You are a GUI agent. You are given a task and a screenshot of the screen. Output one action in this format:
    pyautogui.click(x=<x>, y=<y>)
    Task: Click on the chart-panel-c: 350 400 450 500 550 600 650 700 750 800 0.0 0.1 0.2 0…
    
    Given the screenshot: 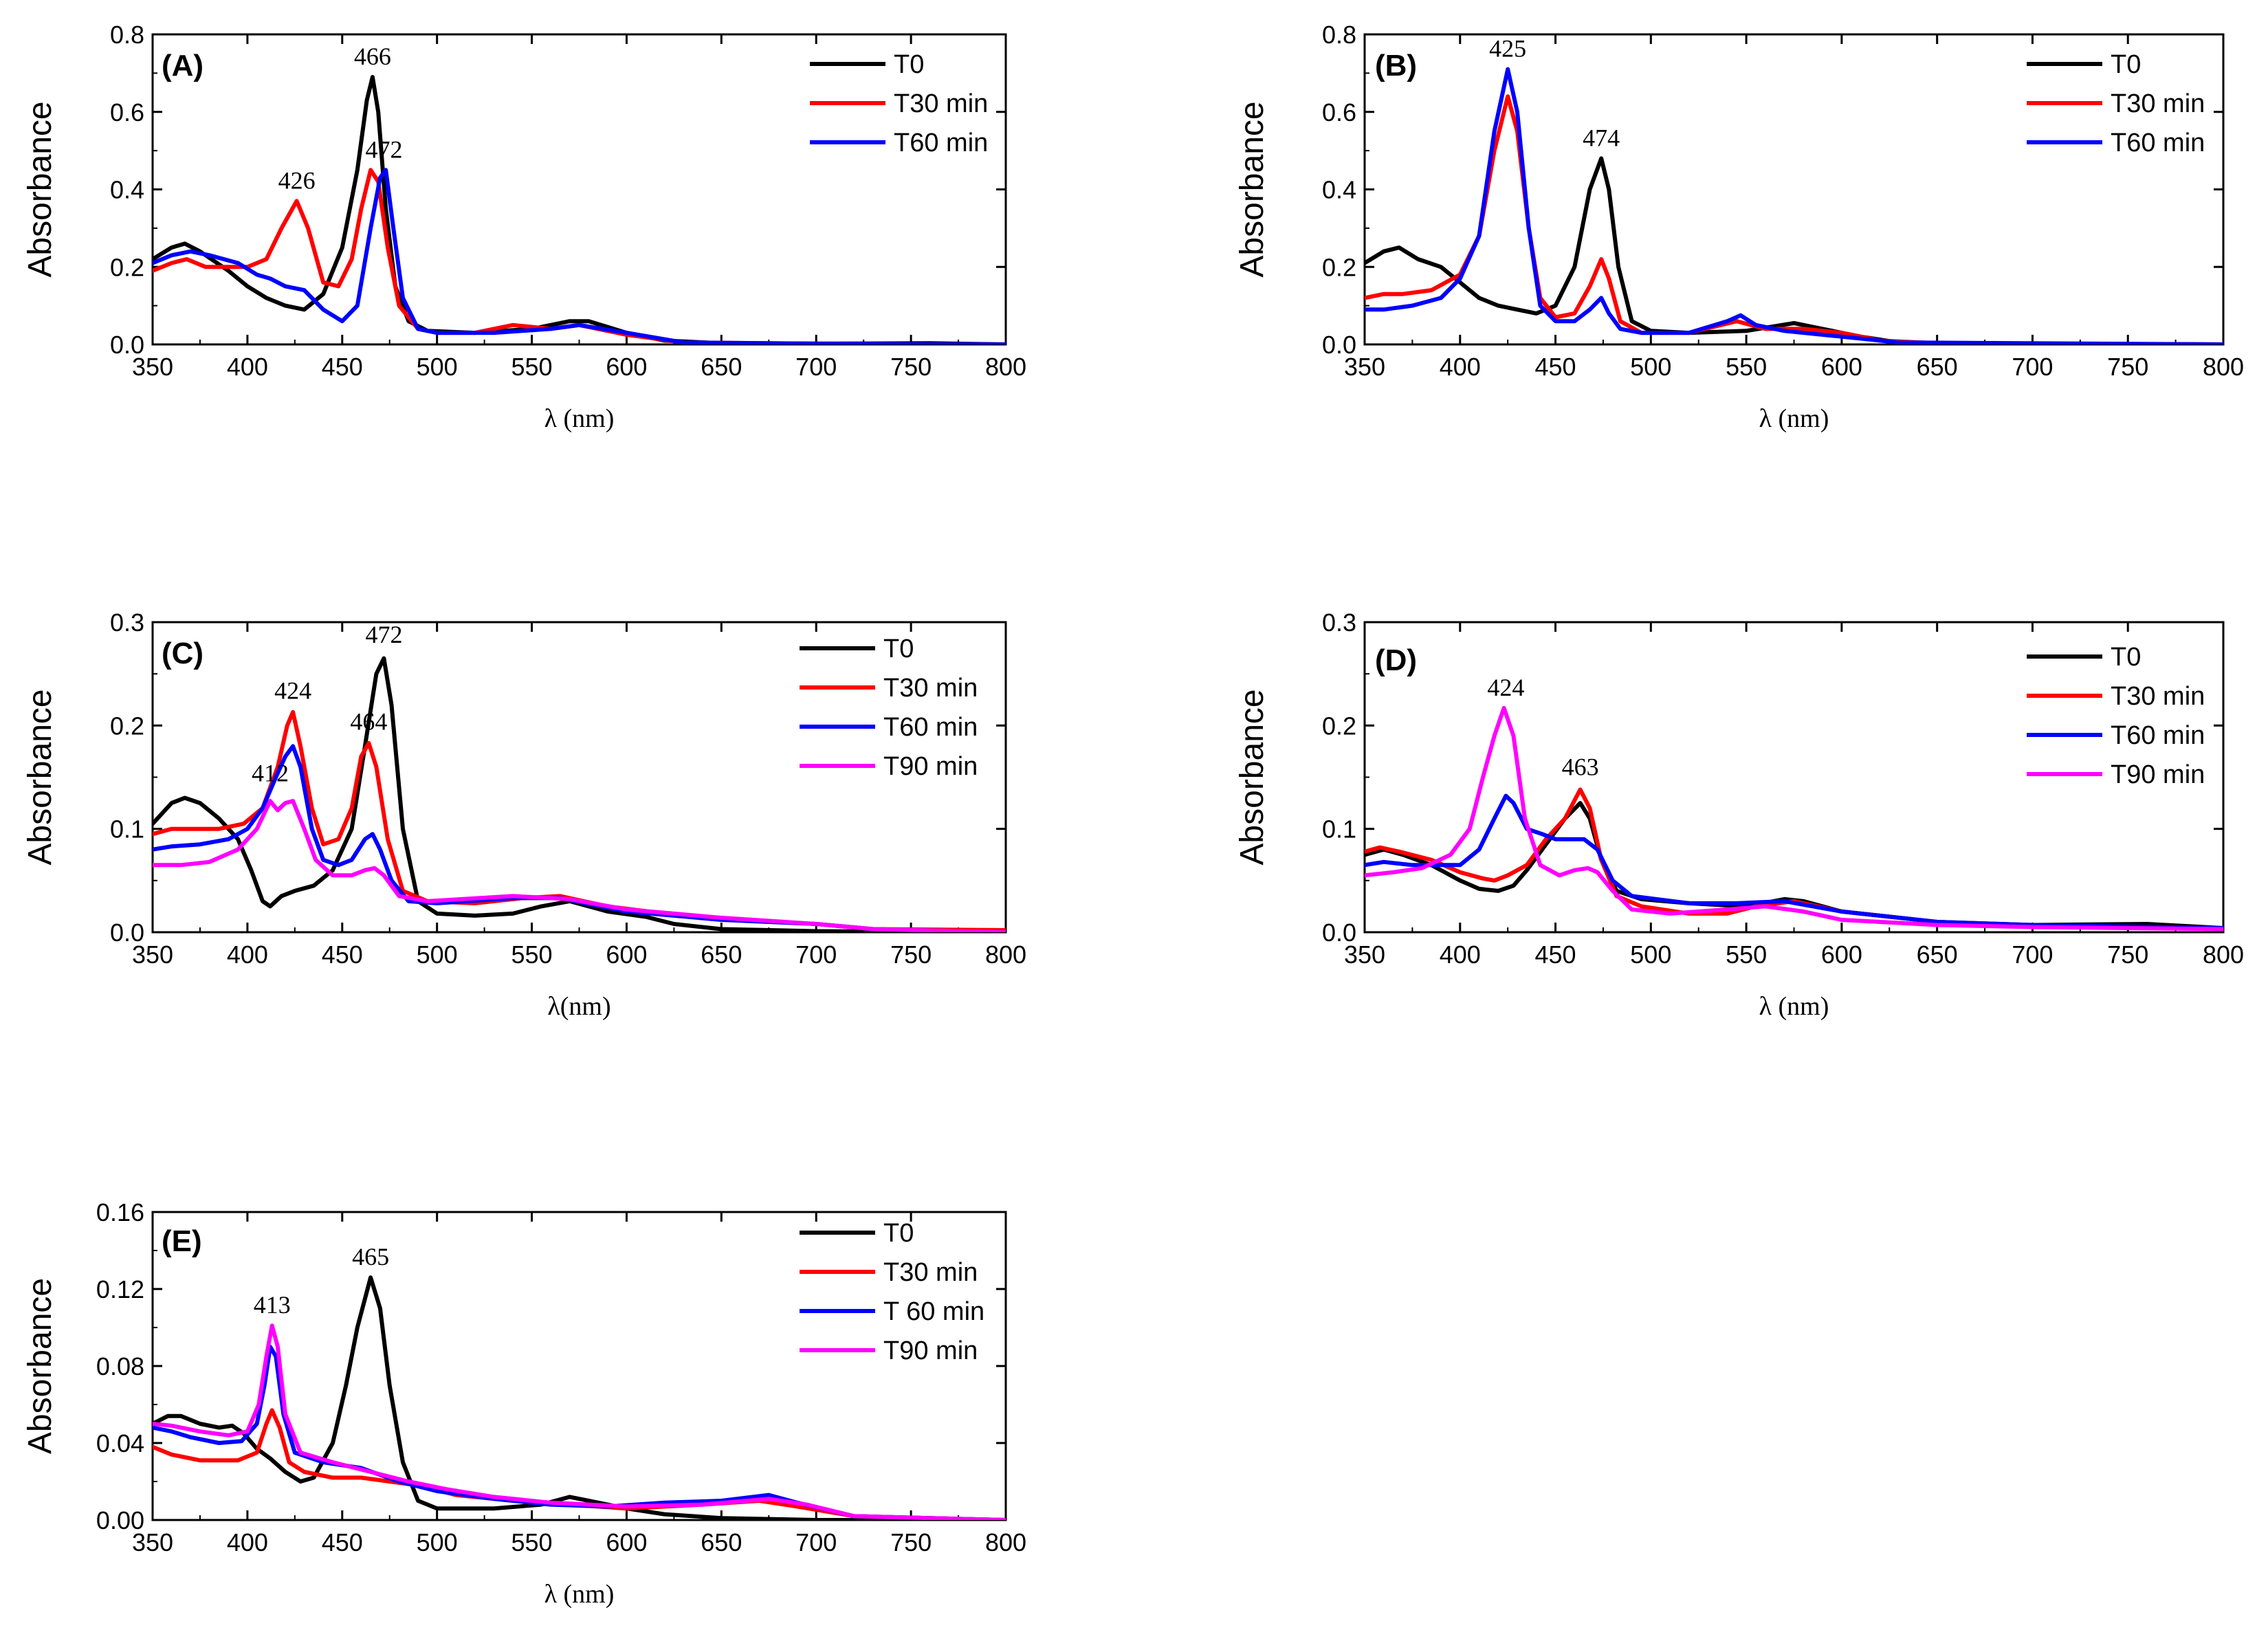 What is the action you would take?
    pyautogui.click(x=524, y=814)
    